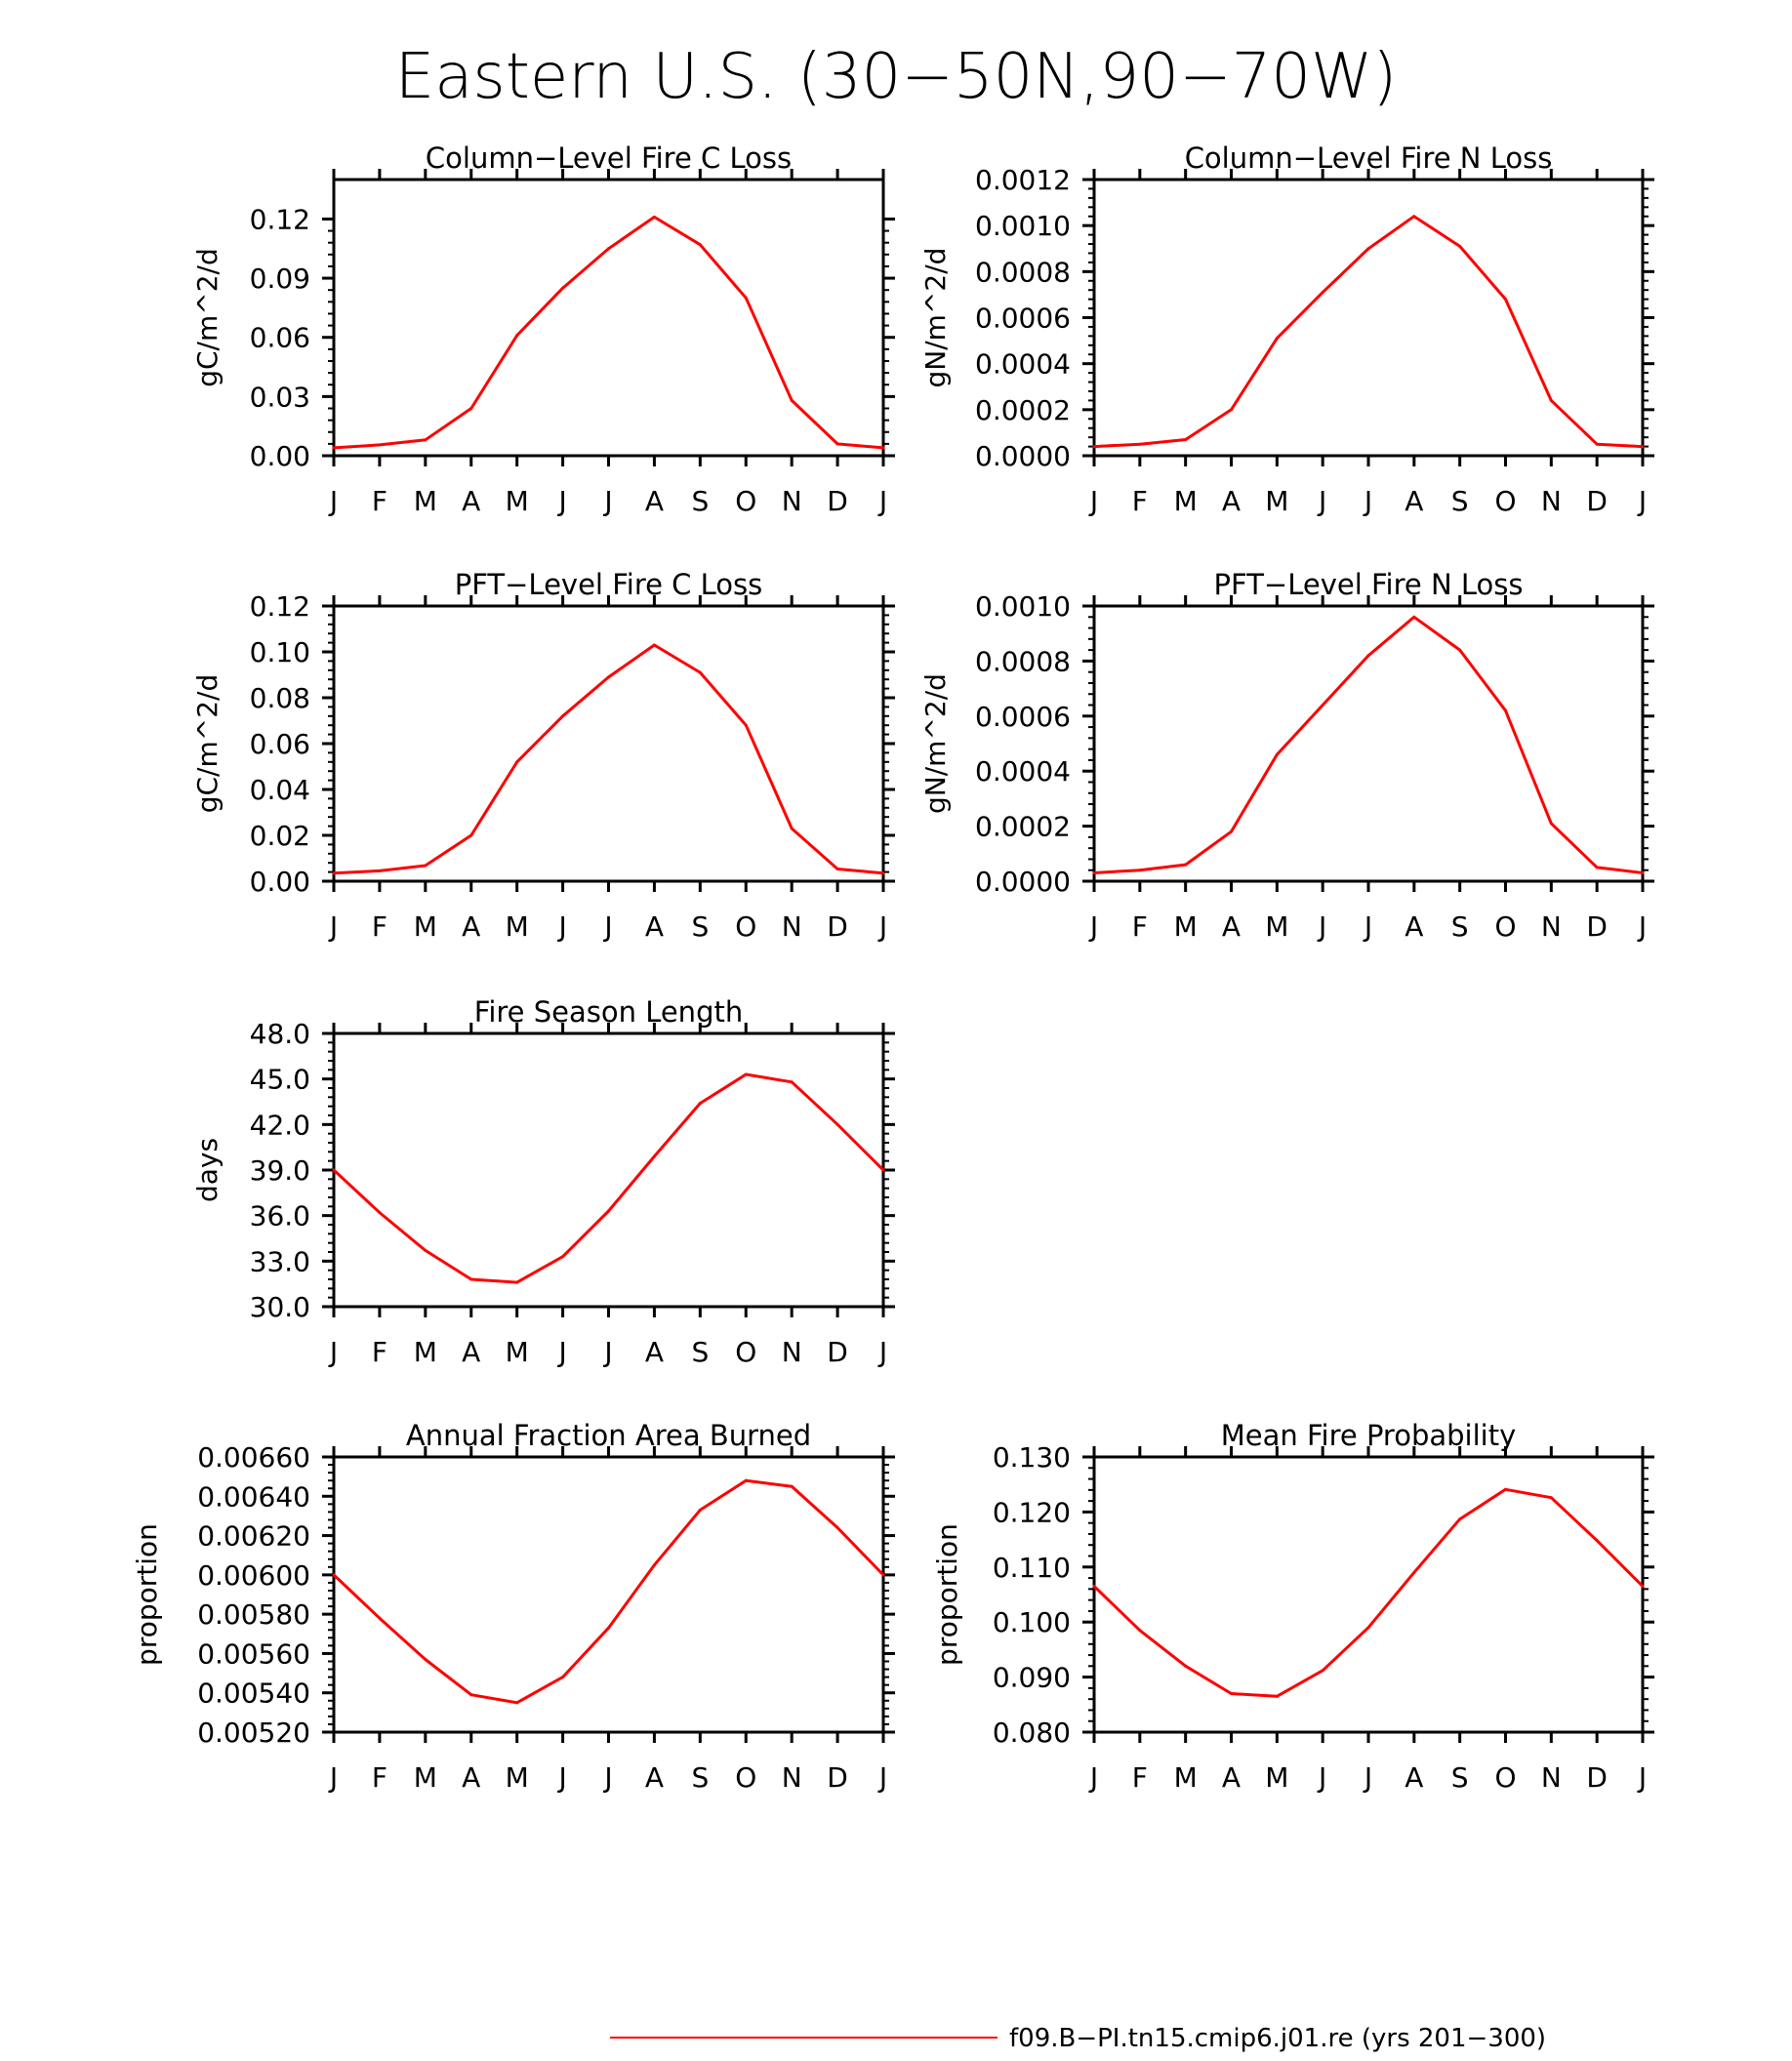  What do you see at coordinates (253, 1653) in the screenshot?
I see `y-tick-label: 0.00560` at bounding box center [253, 1653].